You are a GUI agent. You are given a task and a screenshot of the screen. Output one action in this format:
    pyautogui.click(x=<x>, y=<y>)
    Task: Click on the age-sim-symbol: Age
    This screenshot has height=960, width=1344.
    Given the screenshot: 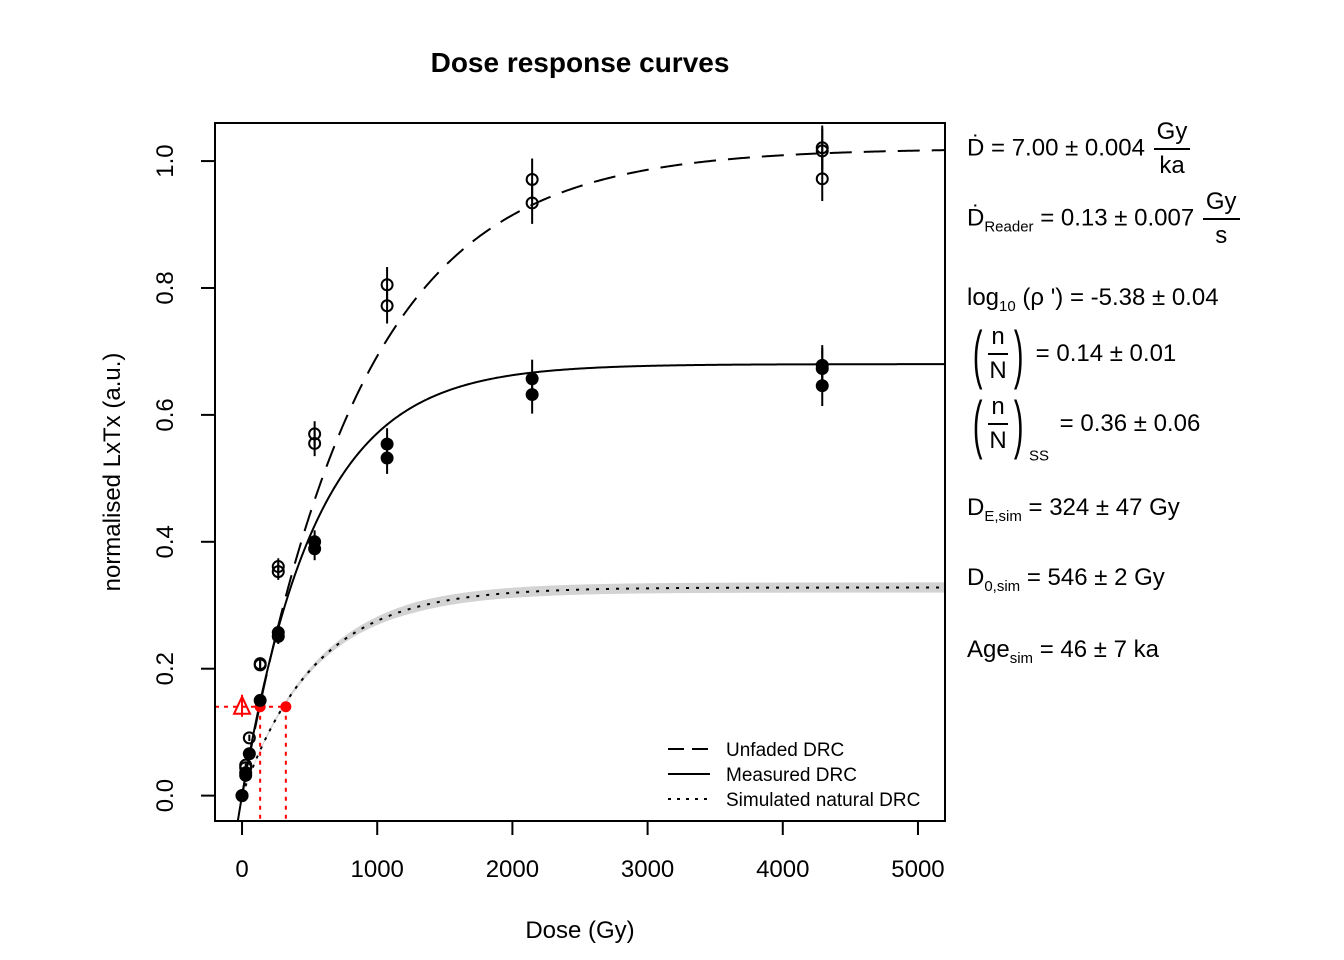 What is the action you would take?
    pyautogui.click(x=988, y=649)
    